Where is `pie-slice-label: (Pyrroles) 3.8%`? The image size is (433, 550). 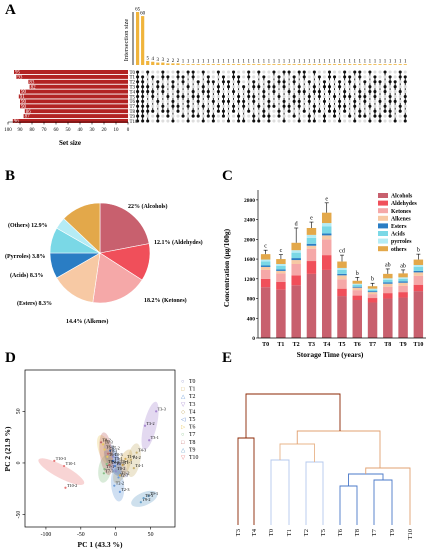
pie-slice-label: (Pyrroles) 3.8% is located at coordinates (25, 256).